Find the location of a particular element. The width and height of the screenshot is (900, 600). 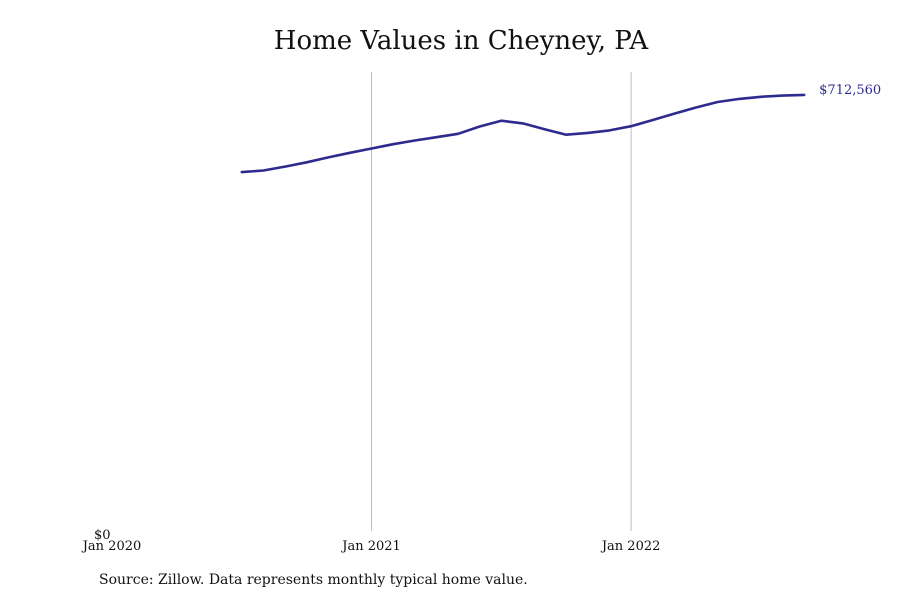

chart-title: Home Values in Cheyney, PA is located at coordinates (461, 41).